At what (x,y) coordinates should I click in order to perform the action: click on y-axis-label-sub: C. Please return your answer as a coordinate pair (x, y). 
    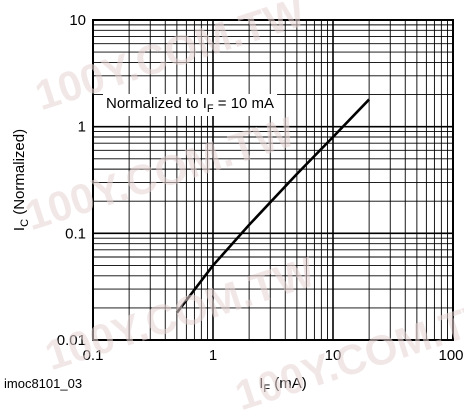
    Looking at the image, I should click on (25, 223).